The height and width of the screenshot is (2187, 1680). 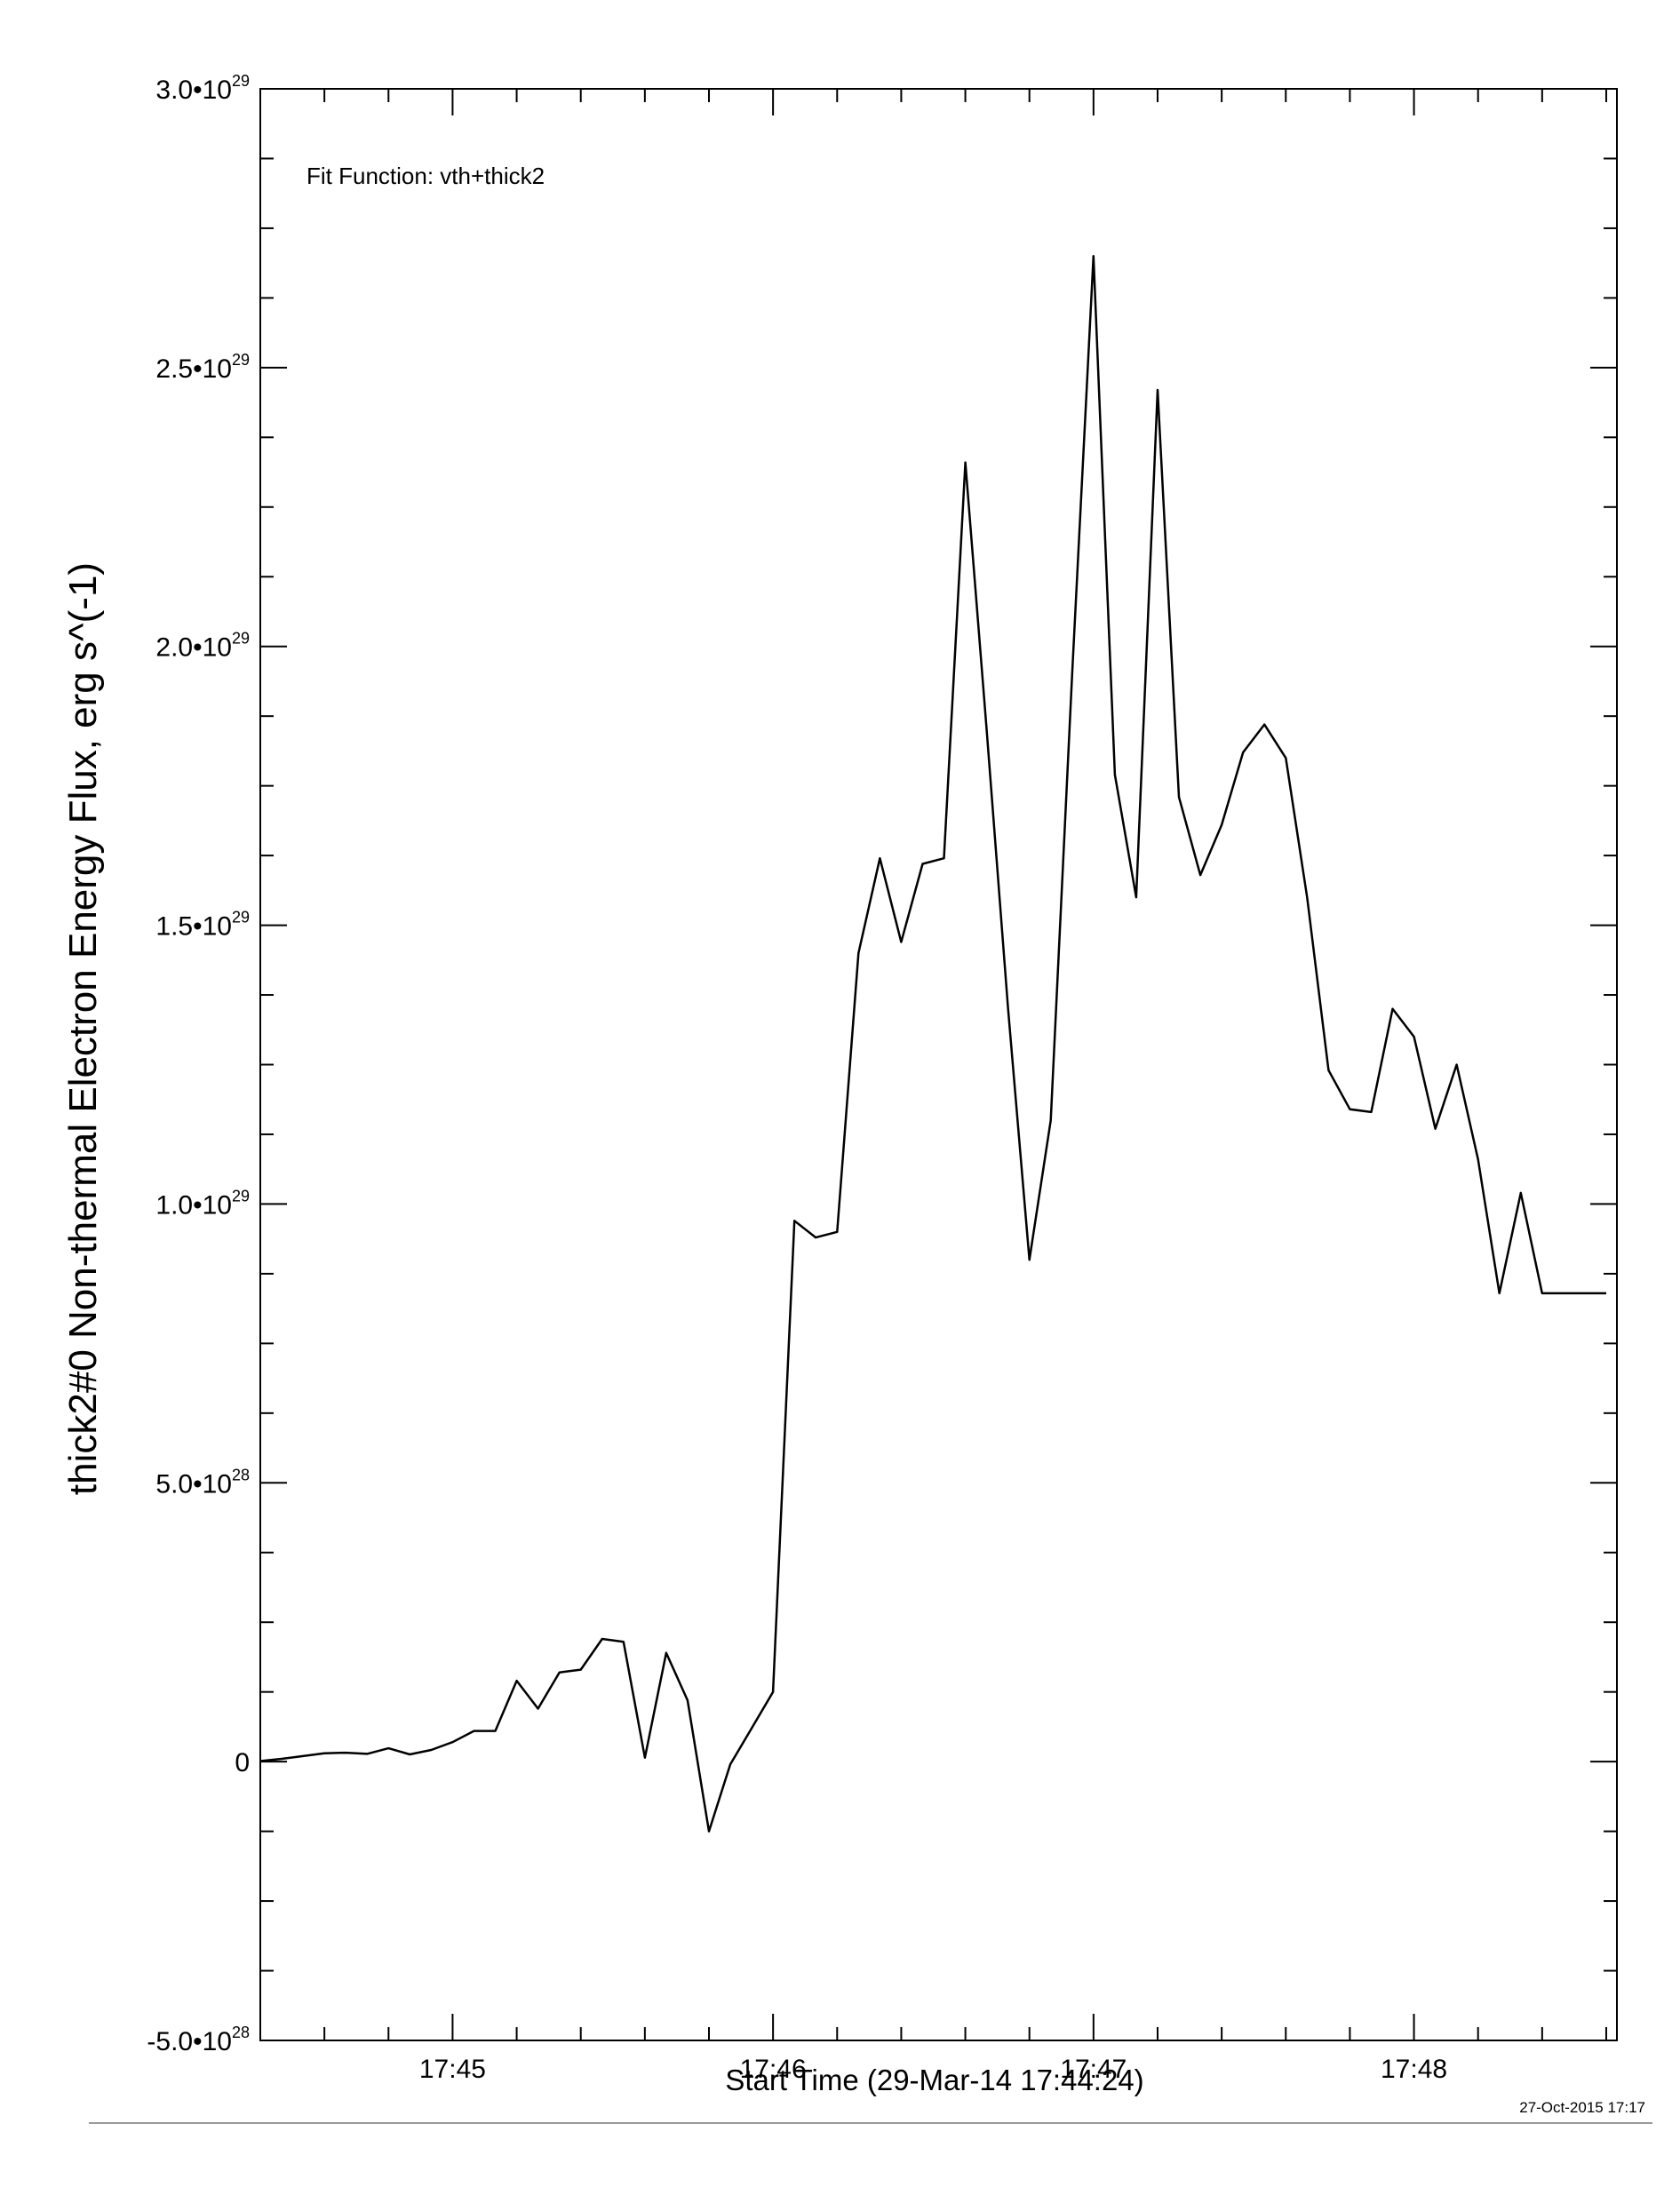 I want to click on timestamp: 27-Oct-2015 17:17, so click(x=1582, y=2107).